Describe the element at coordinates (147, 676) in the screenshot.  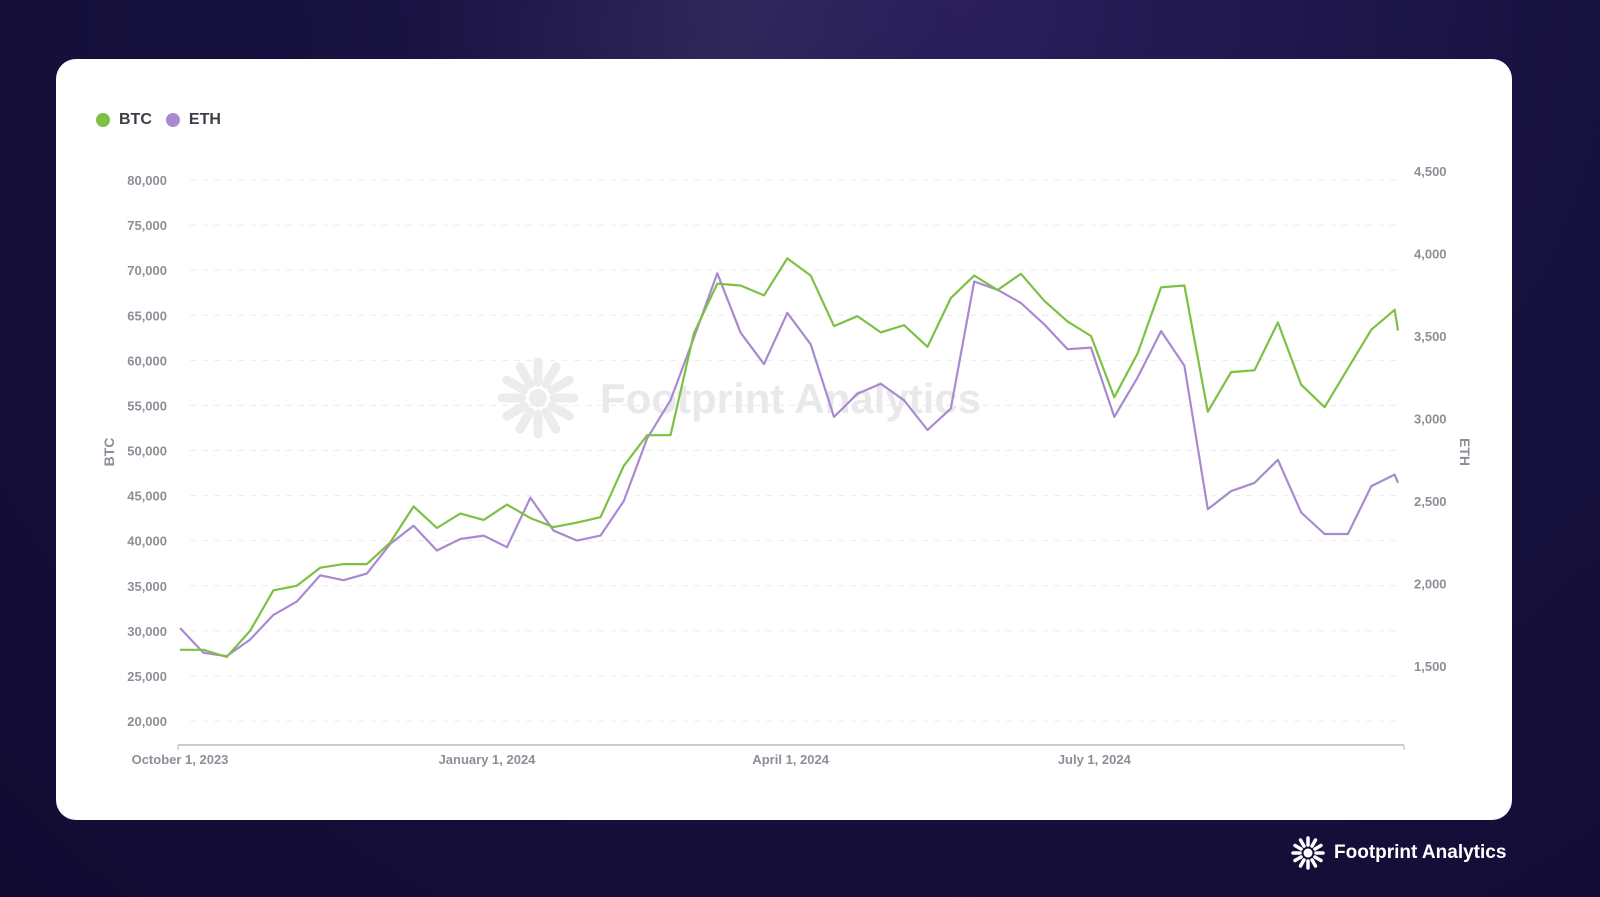
I see `y-left-tick-label: 25,000` at that location.